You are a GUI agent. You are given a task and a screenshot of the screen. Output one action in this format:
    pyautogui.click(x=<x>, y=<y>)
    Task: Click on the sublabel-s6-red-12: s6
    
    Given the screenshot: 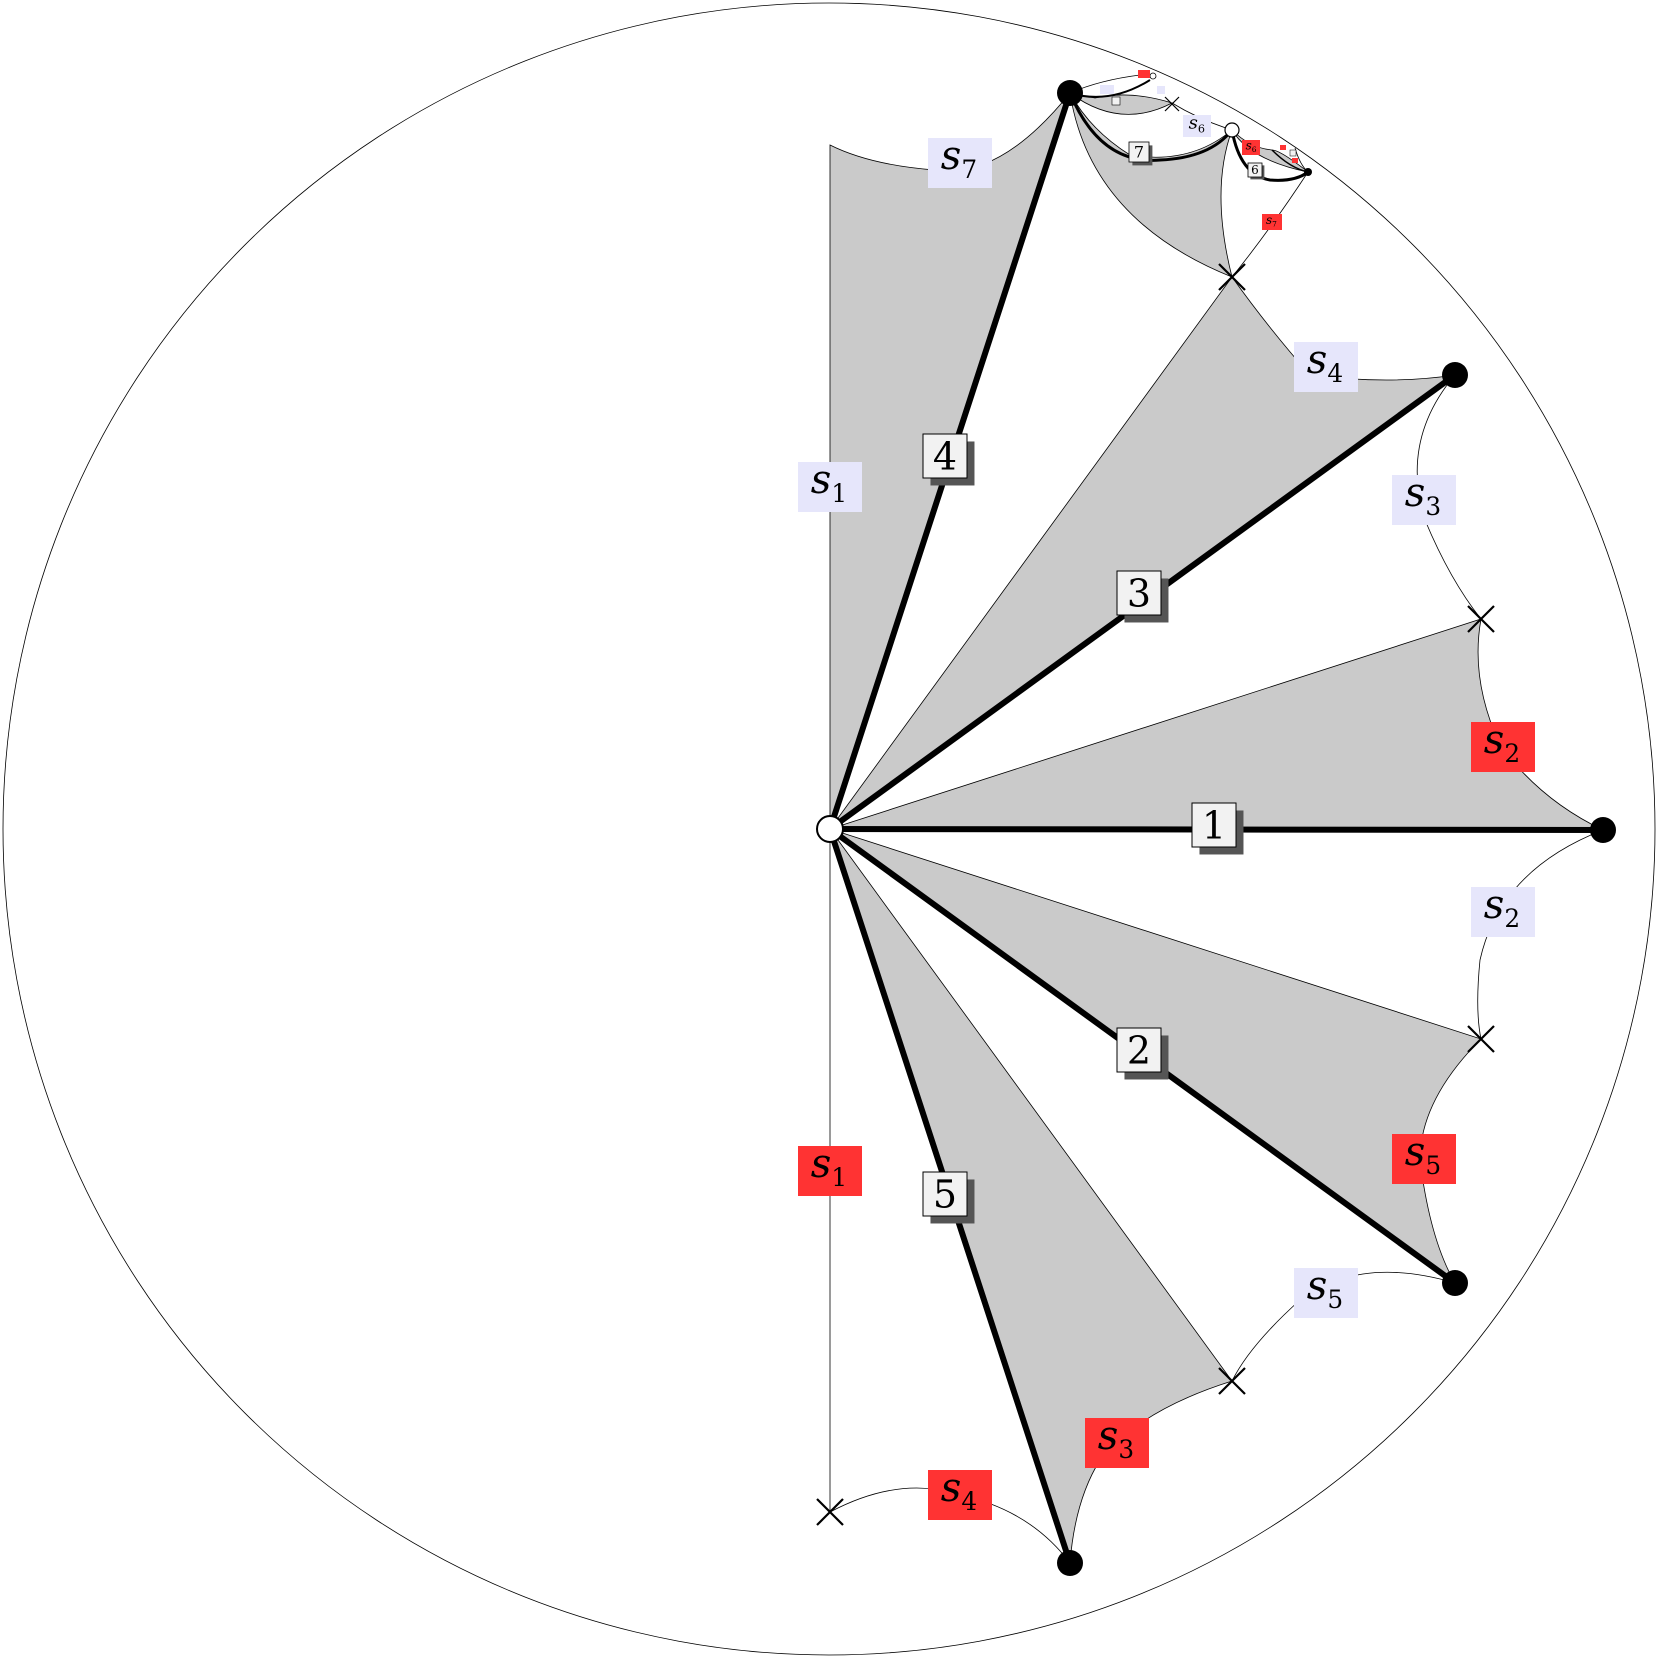 What is the action you would take?
    pyautogui.click(x=1251, y=146)
    